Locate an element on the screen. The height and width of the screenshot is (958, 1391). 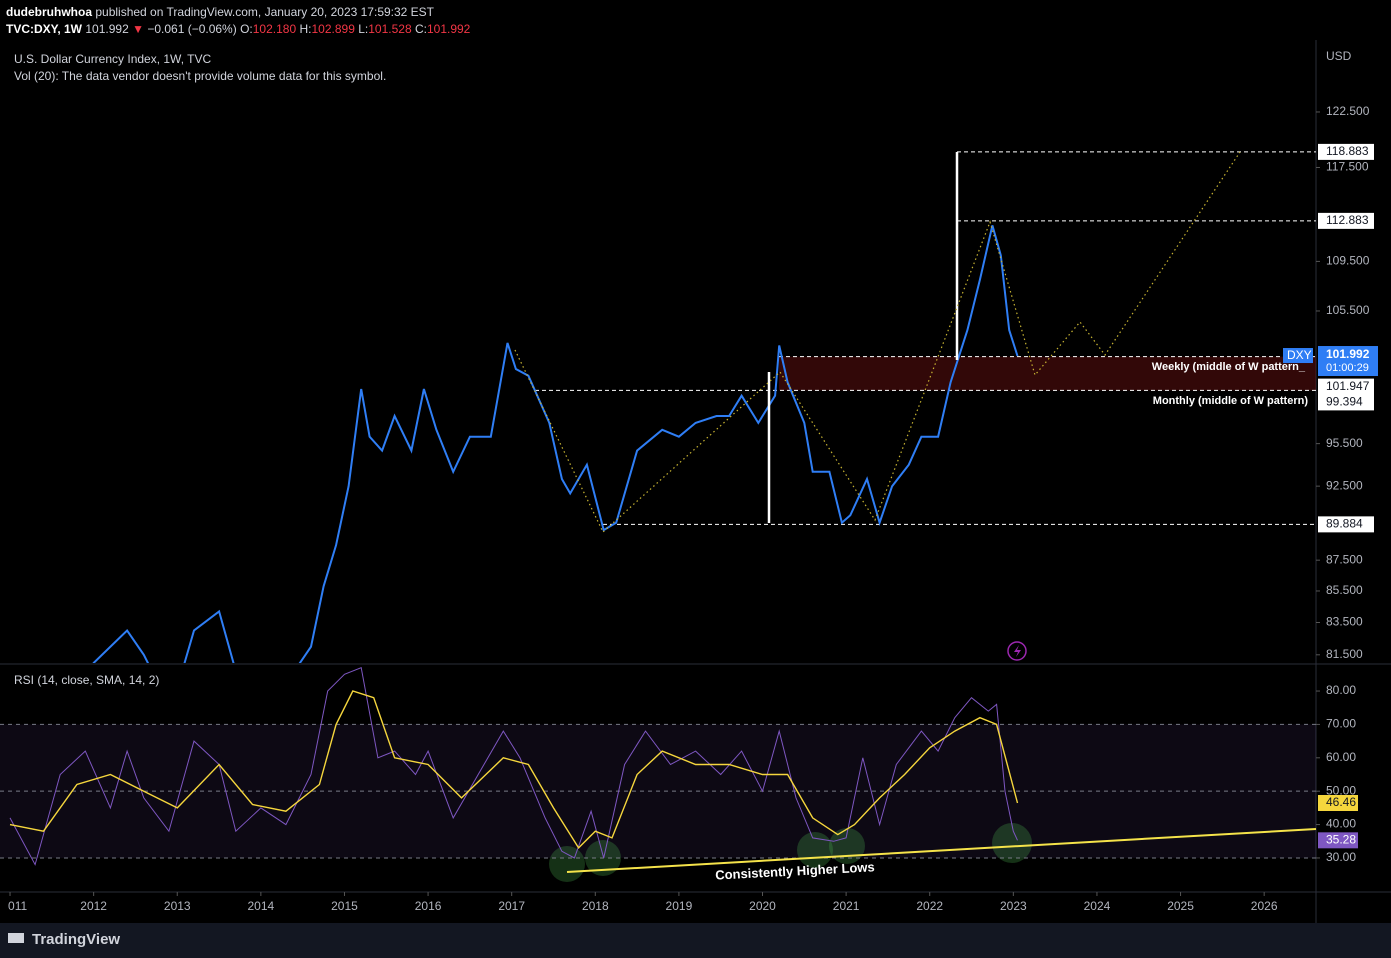
level-label: 99.394 is located at coordinates (1344, 402).